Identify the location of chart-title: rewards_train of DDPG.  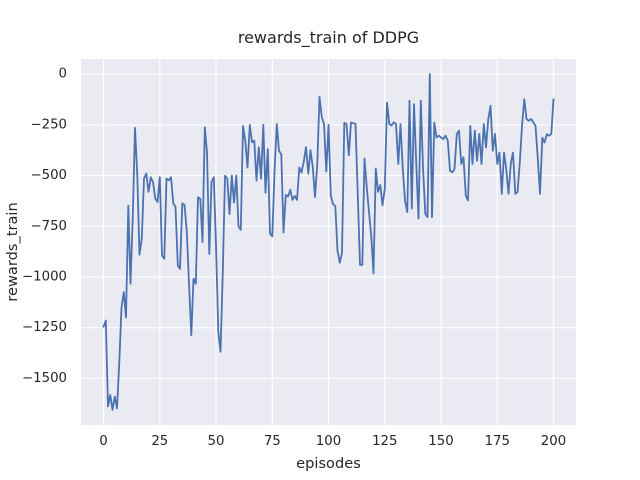
(328, 38).